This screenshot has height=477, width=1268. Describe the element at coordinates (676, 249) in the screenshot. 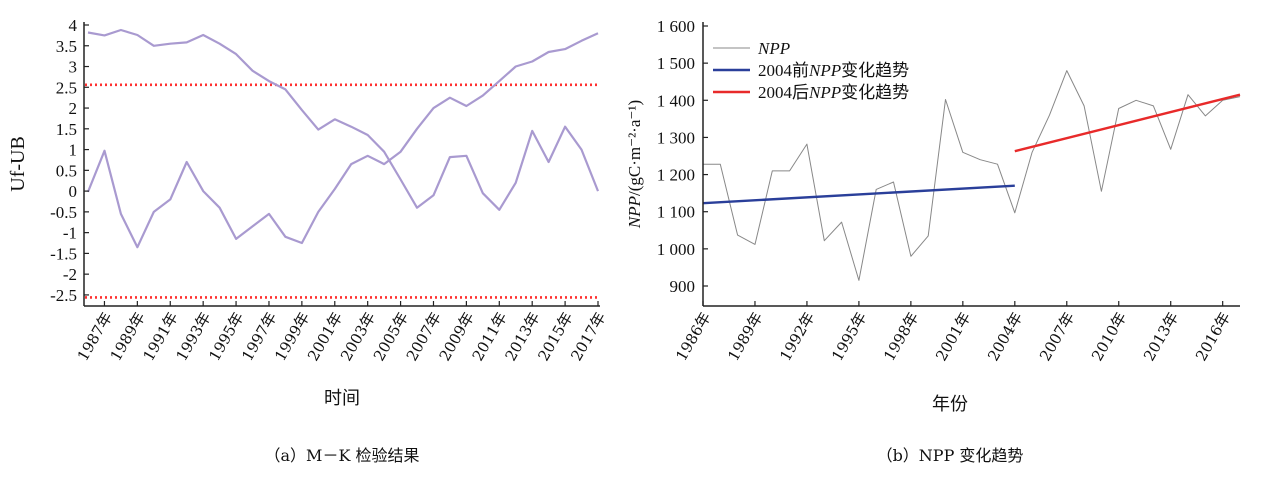

I see `y-tick-label: 1 000` at that location.